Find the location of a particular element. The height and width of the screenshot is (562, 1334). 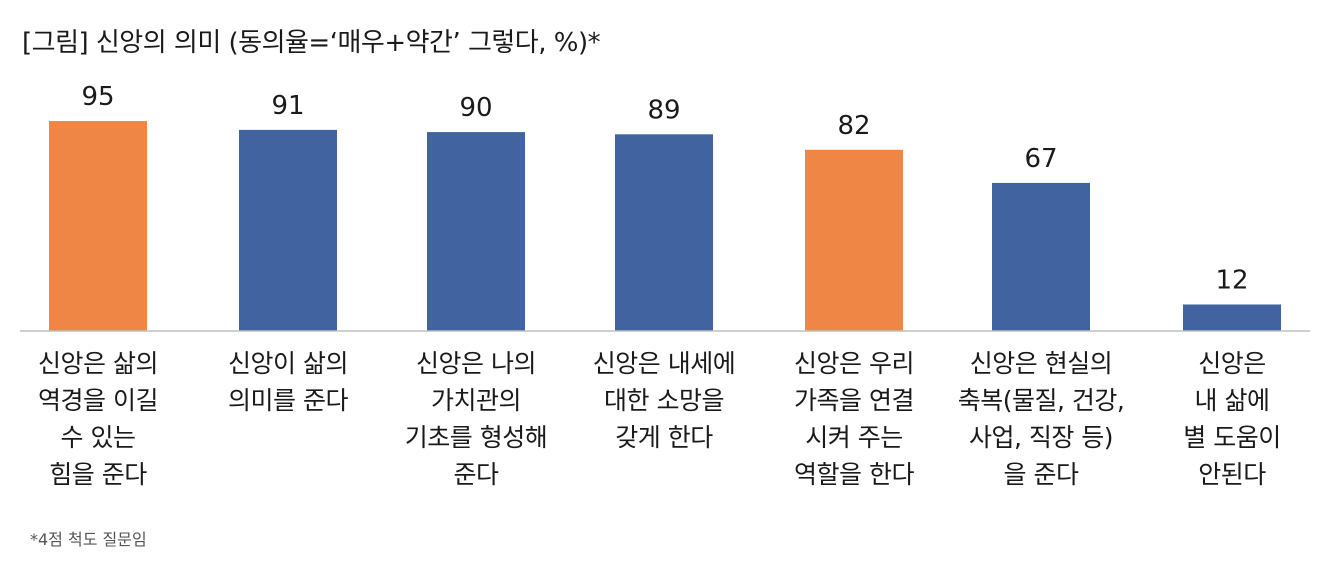

value-label-3: 90 is located at coordinates (475, 108).